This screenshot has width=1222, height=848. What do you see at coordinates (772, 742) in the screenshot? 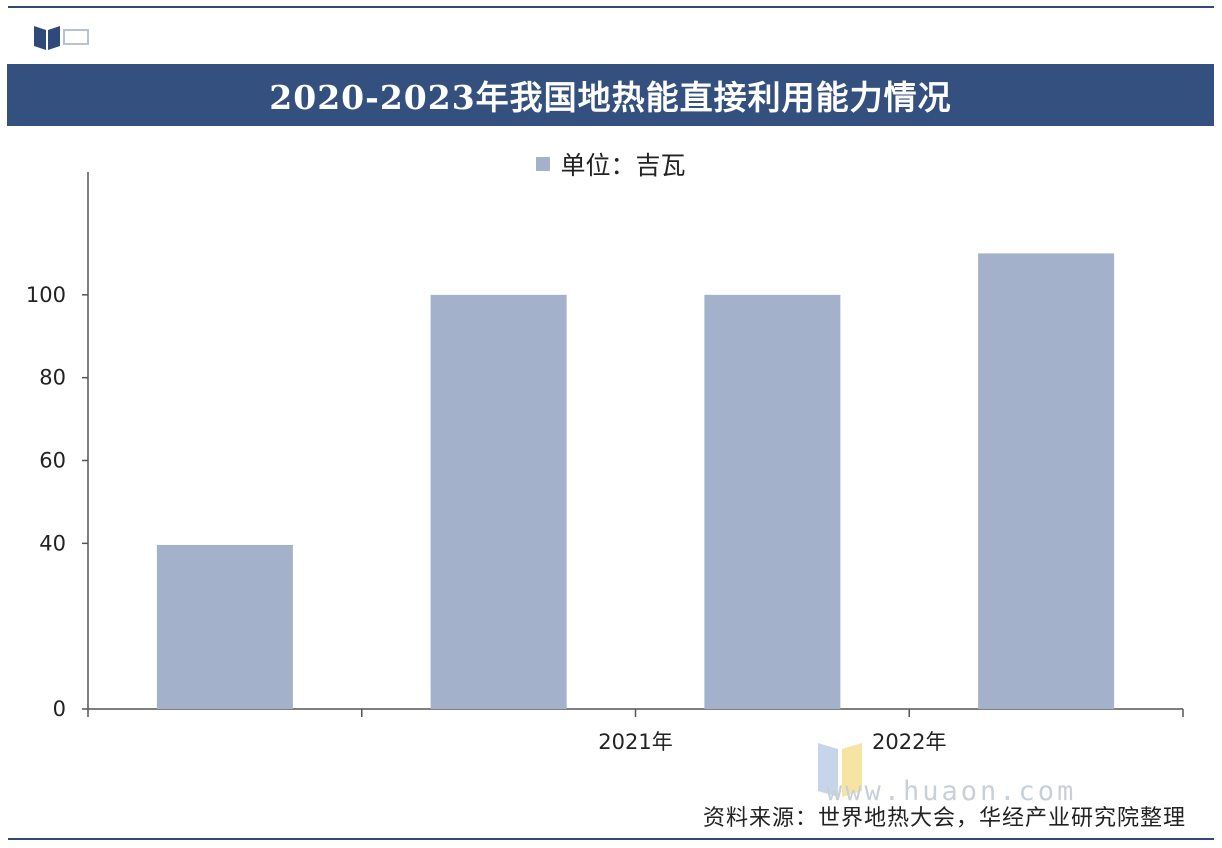
I see `x-tick-labels: 2021年 2022年` at bounding box center [772, 742].